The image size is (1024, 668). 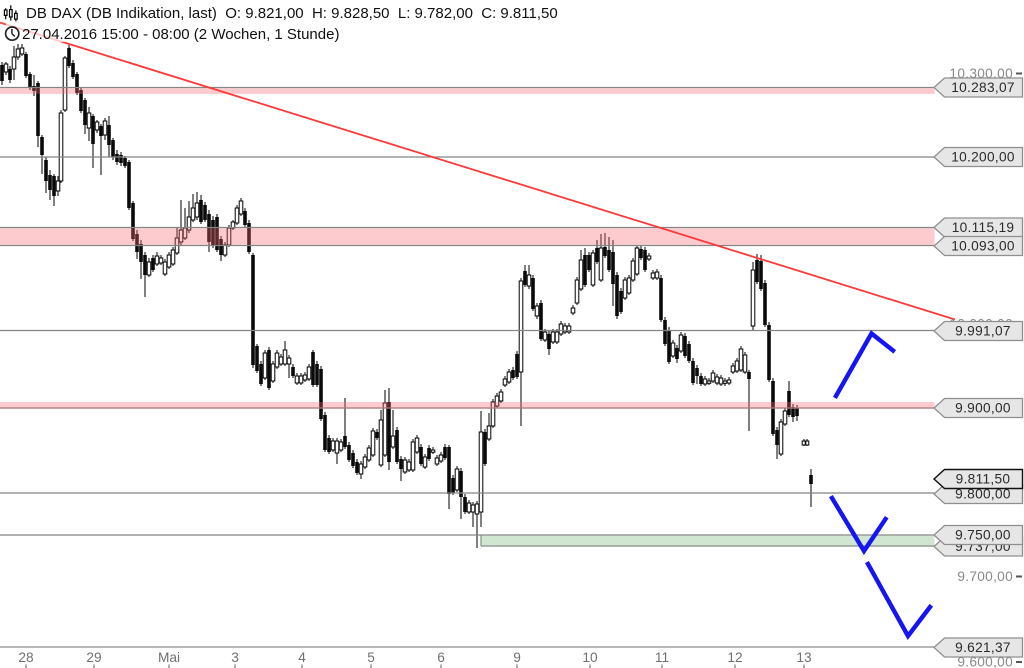 I want to click on svg-text: 10.093,00, so click(x=983, y=246).